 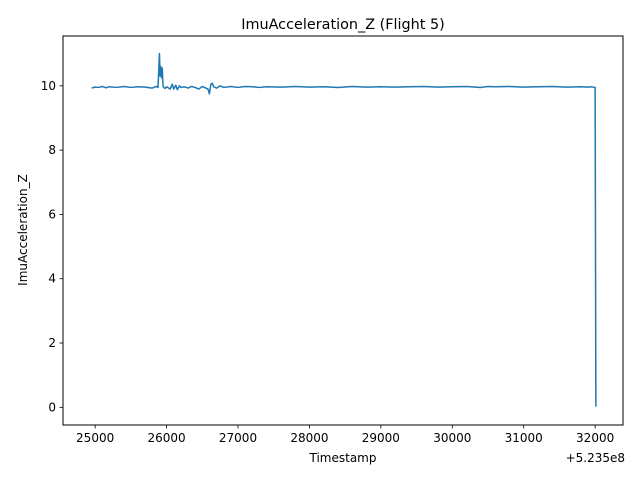 I want to click on y-tick-label: 6, so click(x=52, y=214).